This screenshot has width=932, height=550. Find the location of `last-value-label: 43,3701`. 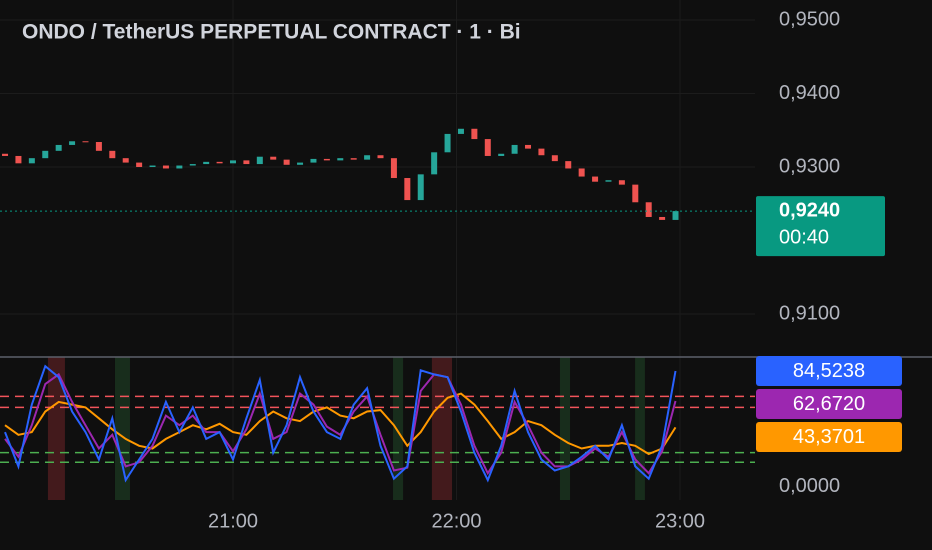

last-value-label: 43,3701 is located at coordinates (829, 437).